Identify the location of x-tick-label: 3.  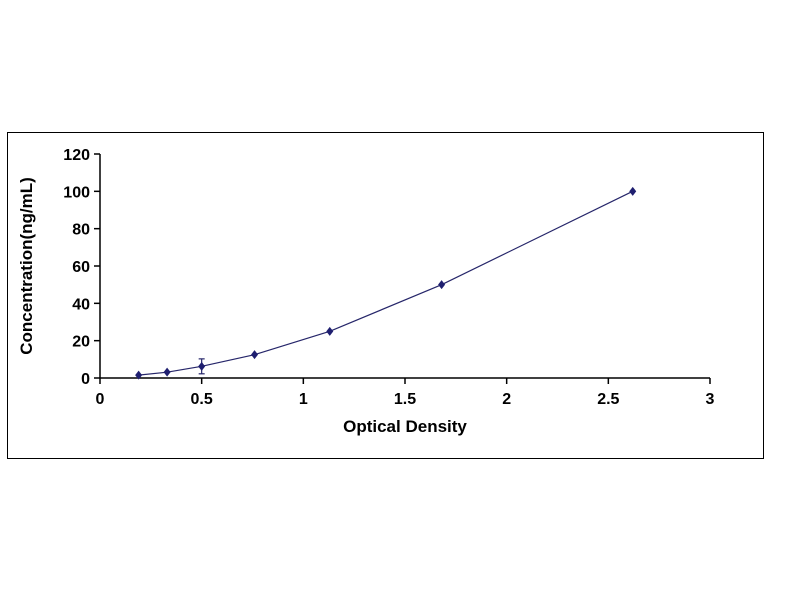
(710, 399).